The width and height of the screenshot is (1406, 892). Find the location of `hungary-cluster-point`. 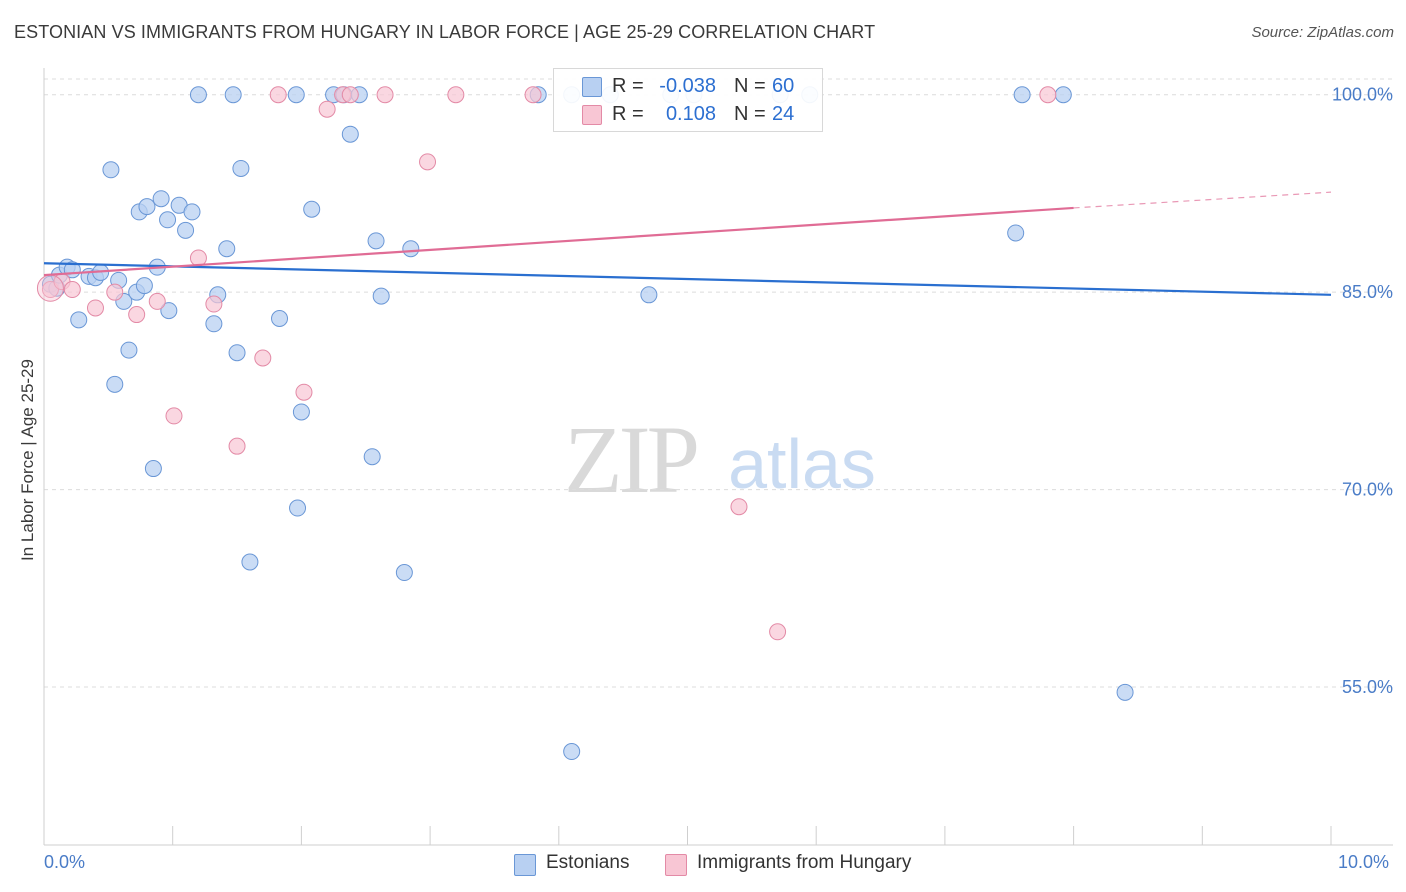

hungary-cluster-point is located at coordinates (50, 288).